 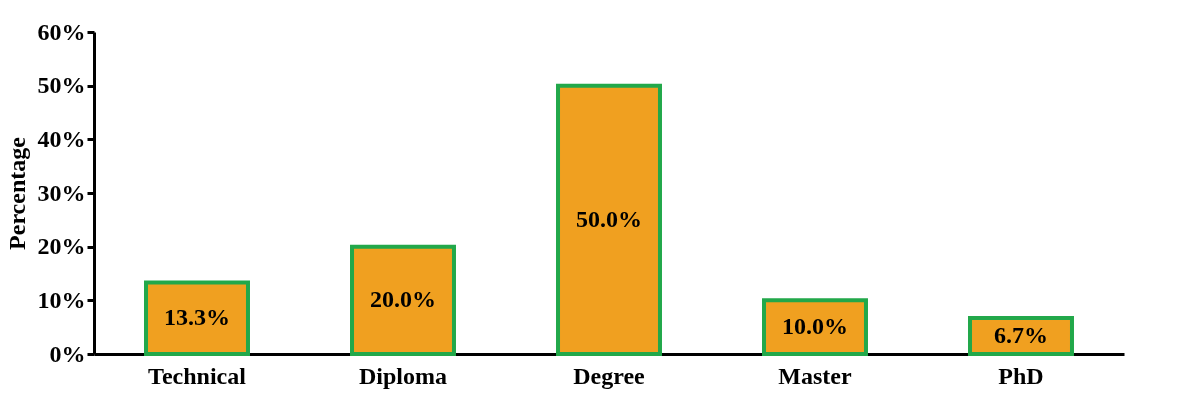 I want to click on y-tick-label: 20%, so click(x=61, y=246).